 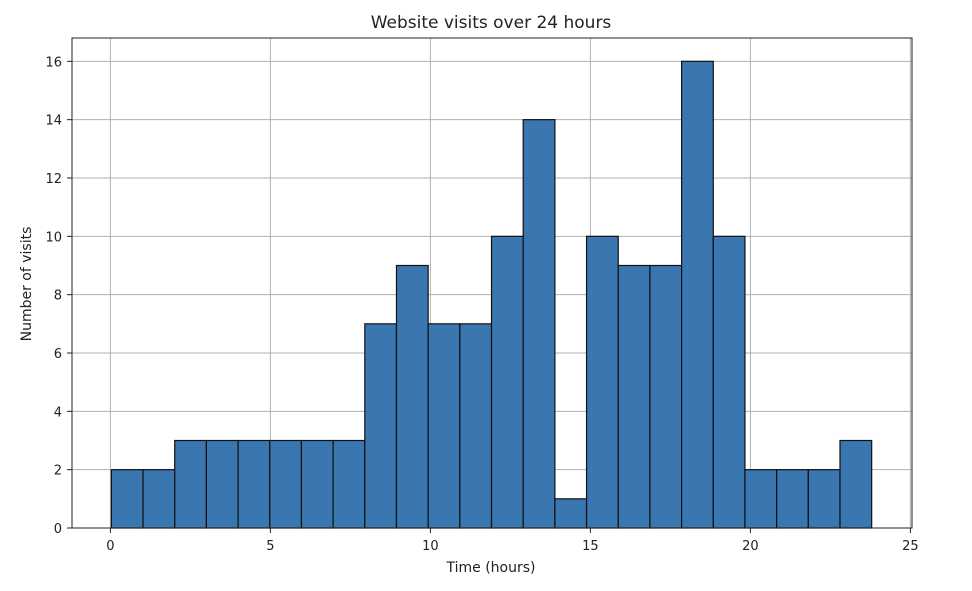 I want to click on x-tick-label: 0, so click(x=110, y=546).